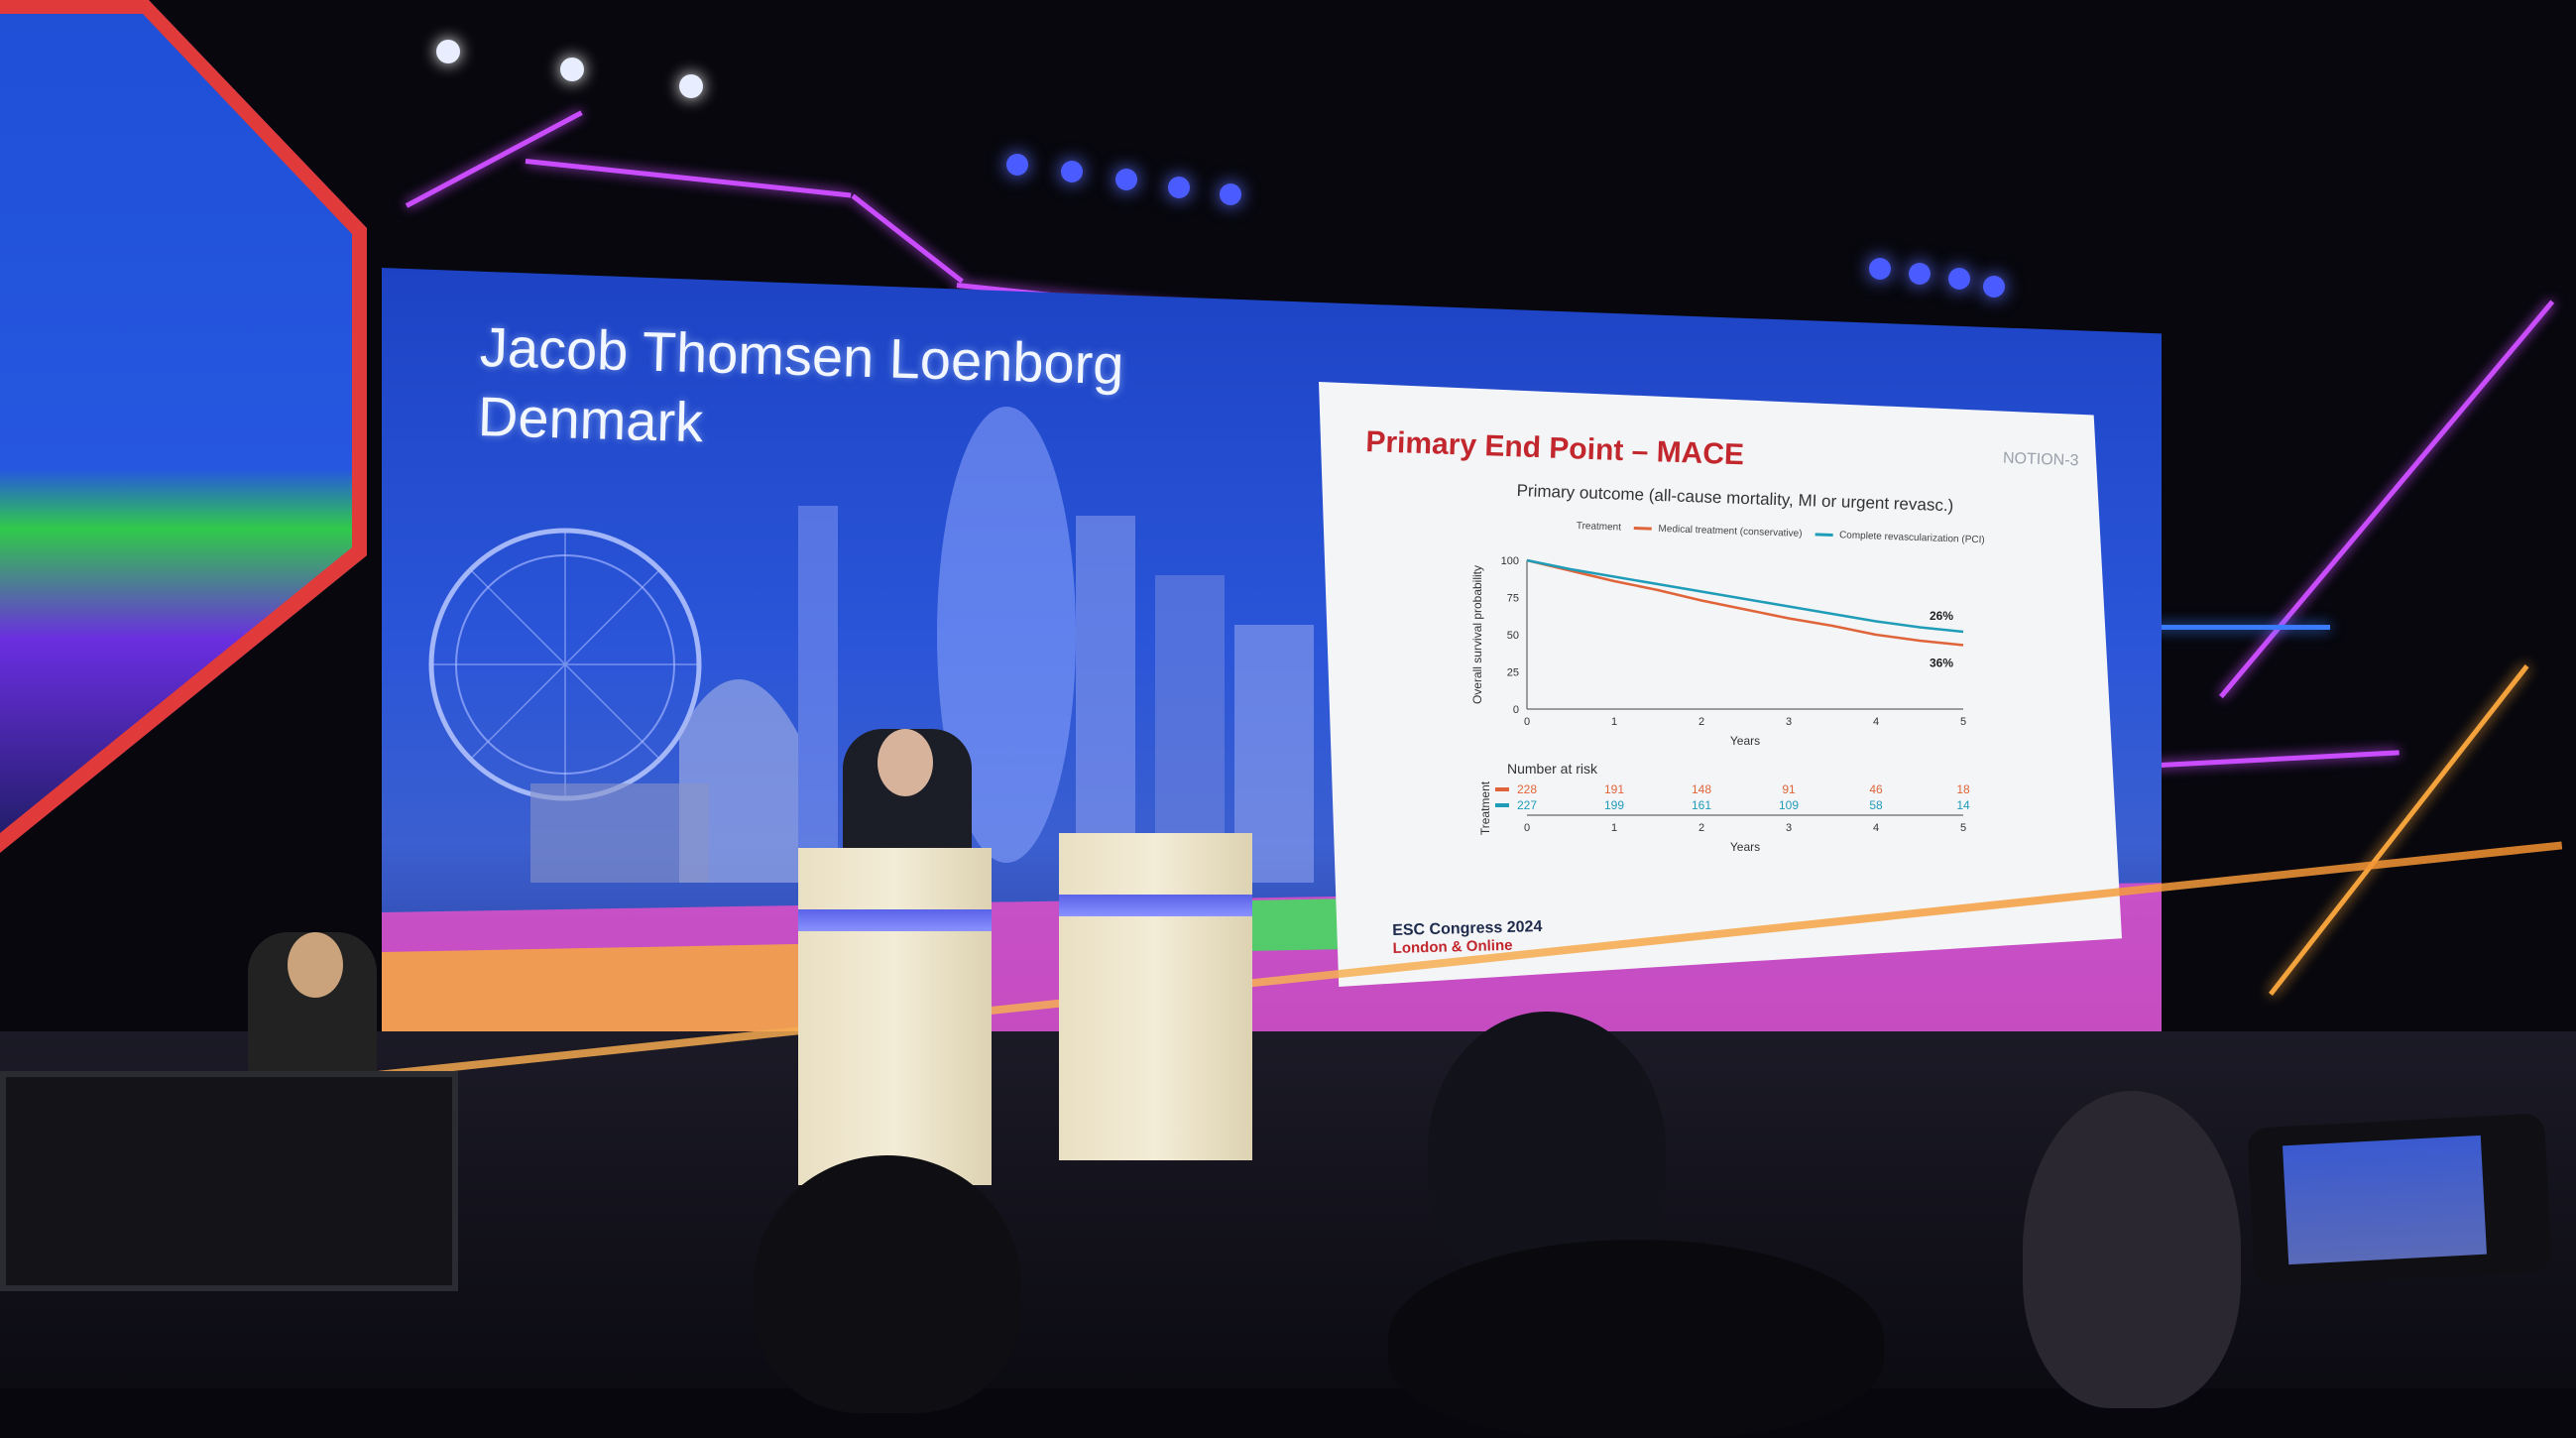 Image resolution: width=2576 pixels, height=1438 pixels. What do you see at coordinates (1963, 805) in the screenshot?
I see `risk-count-pci: 14` at bounding box center [1963, 805].